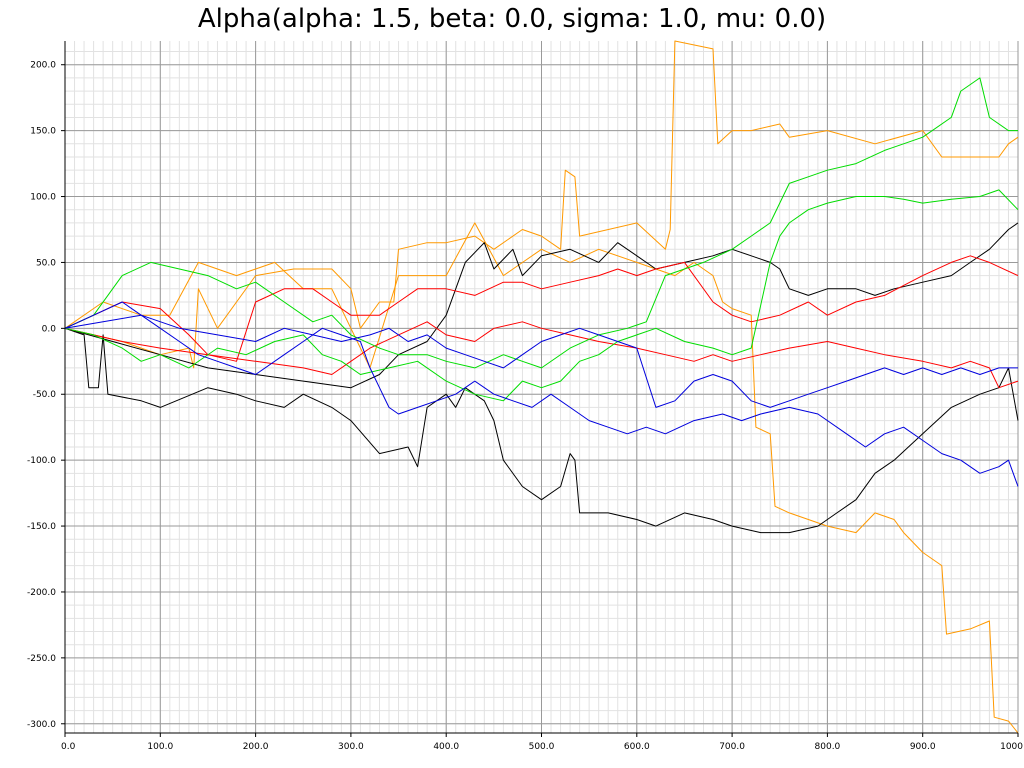  I want to click on y-tick-label: 50.0, so click(46, 263).